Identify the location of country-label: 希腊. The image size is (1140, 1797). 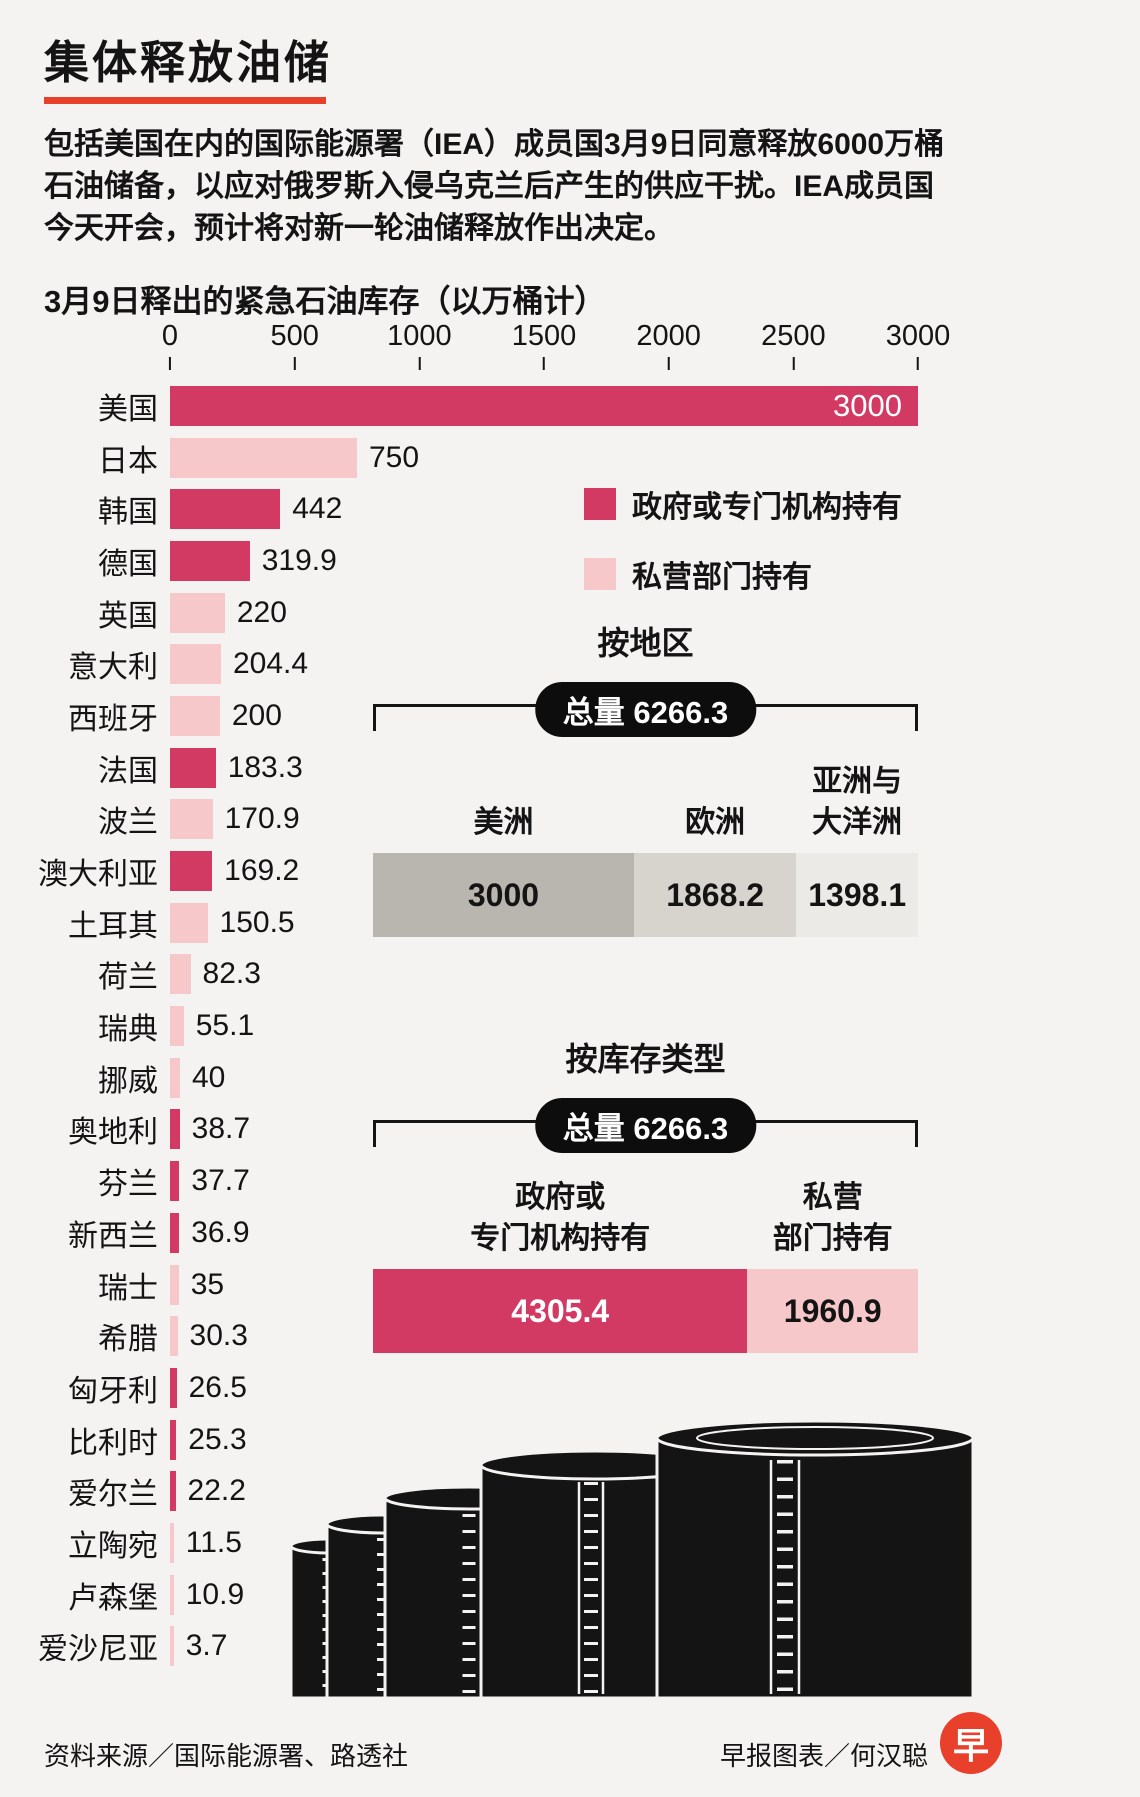
(128, 1340).